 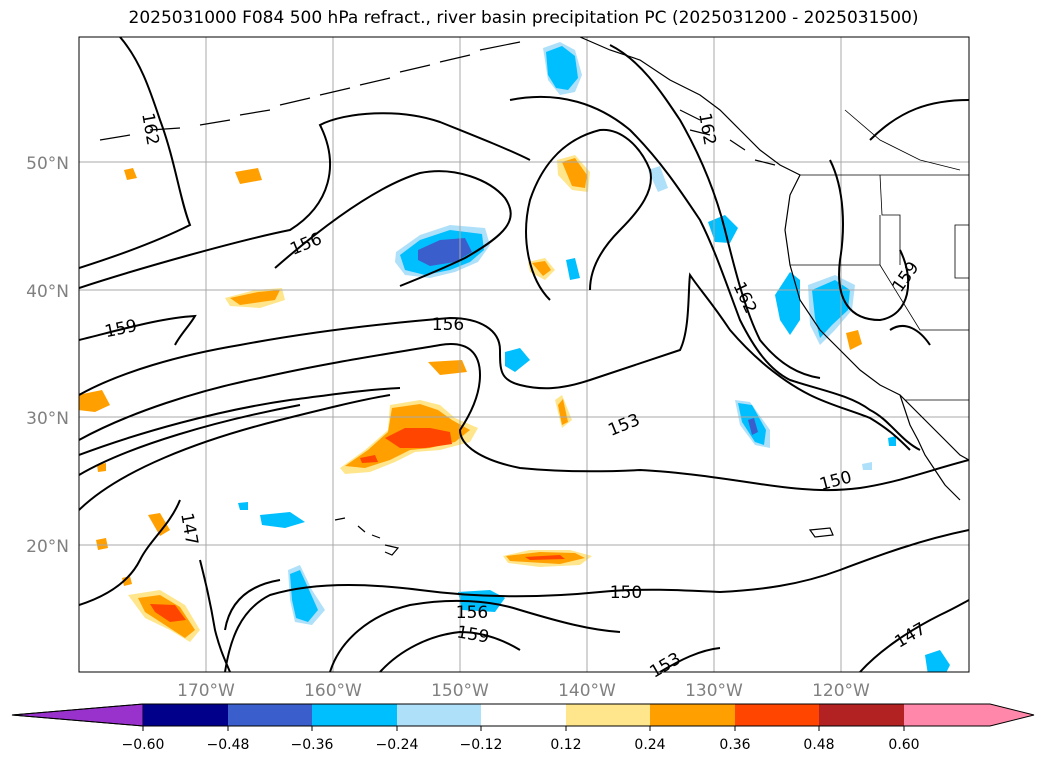 What do you see at coordinates (841, 691) in the screenshot?
I see `lon-label: 120°W` at bounding box center [841, 691].